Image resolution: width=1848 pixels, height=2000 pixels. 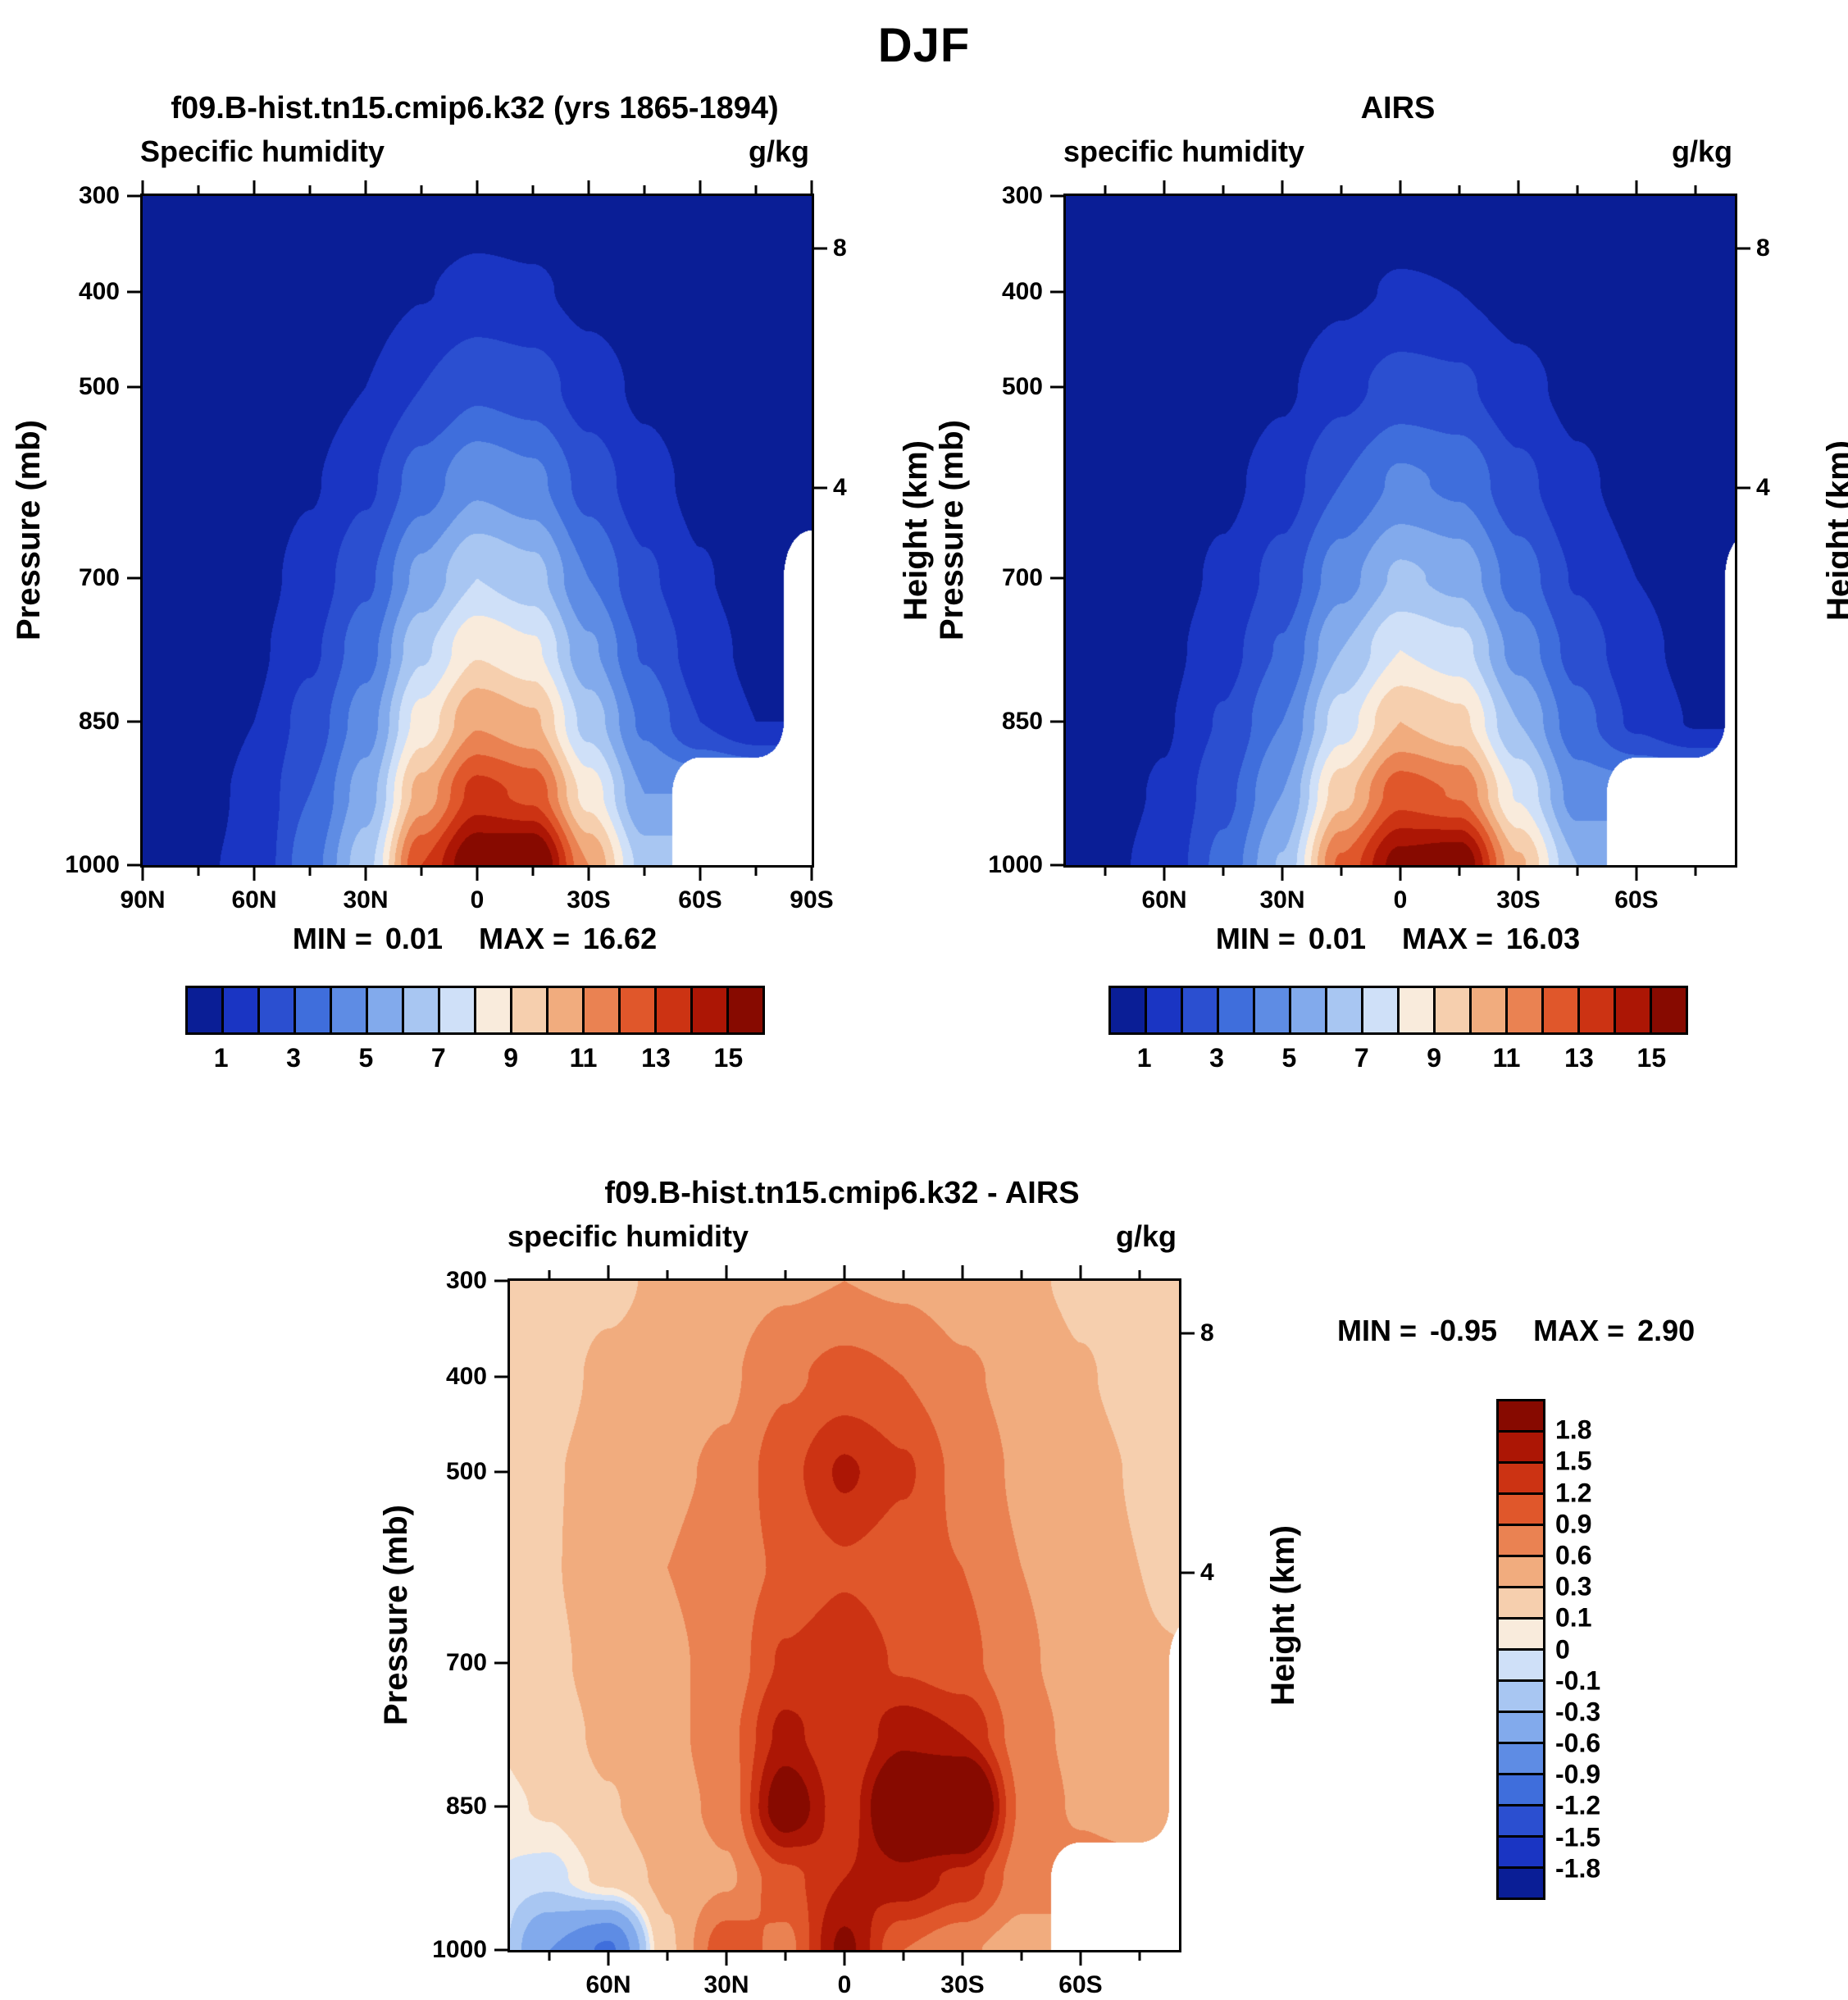 I want to click on colorbar-label: 0, so click(x=1562, y=1649).